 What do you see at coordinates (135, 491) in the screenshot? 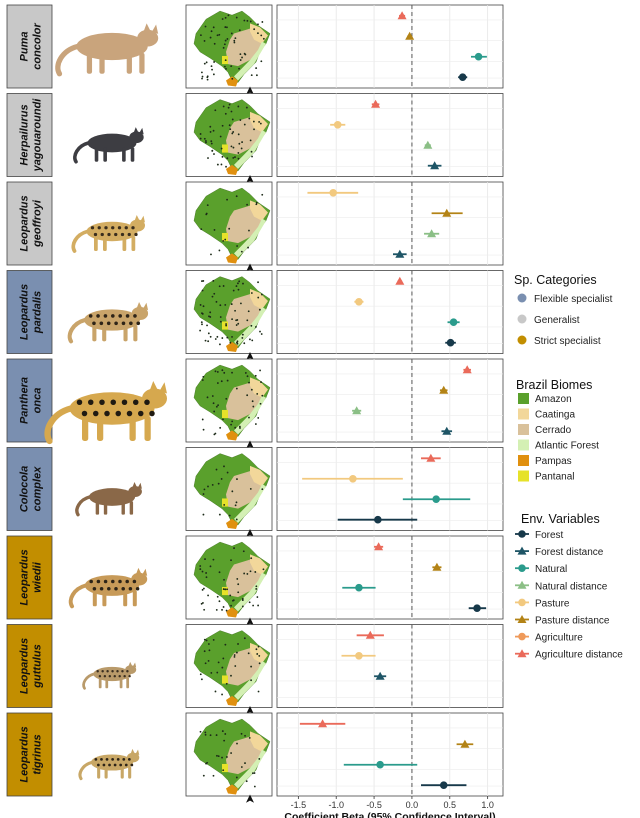
I see `cat-head` at bounding box center [135, 491].